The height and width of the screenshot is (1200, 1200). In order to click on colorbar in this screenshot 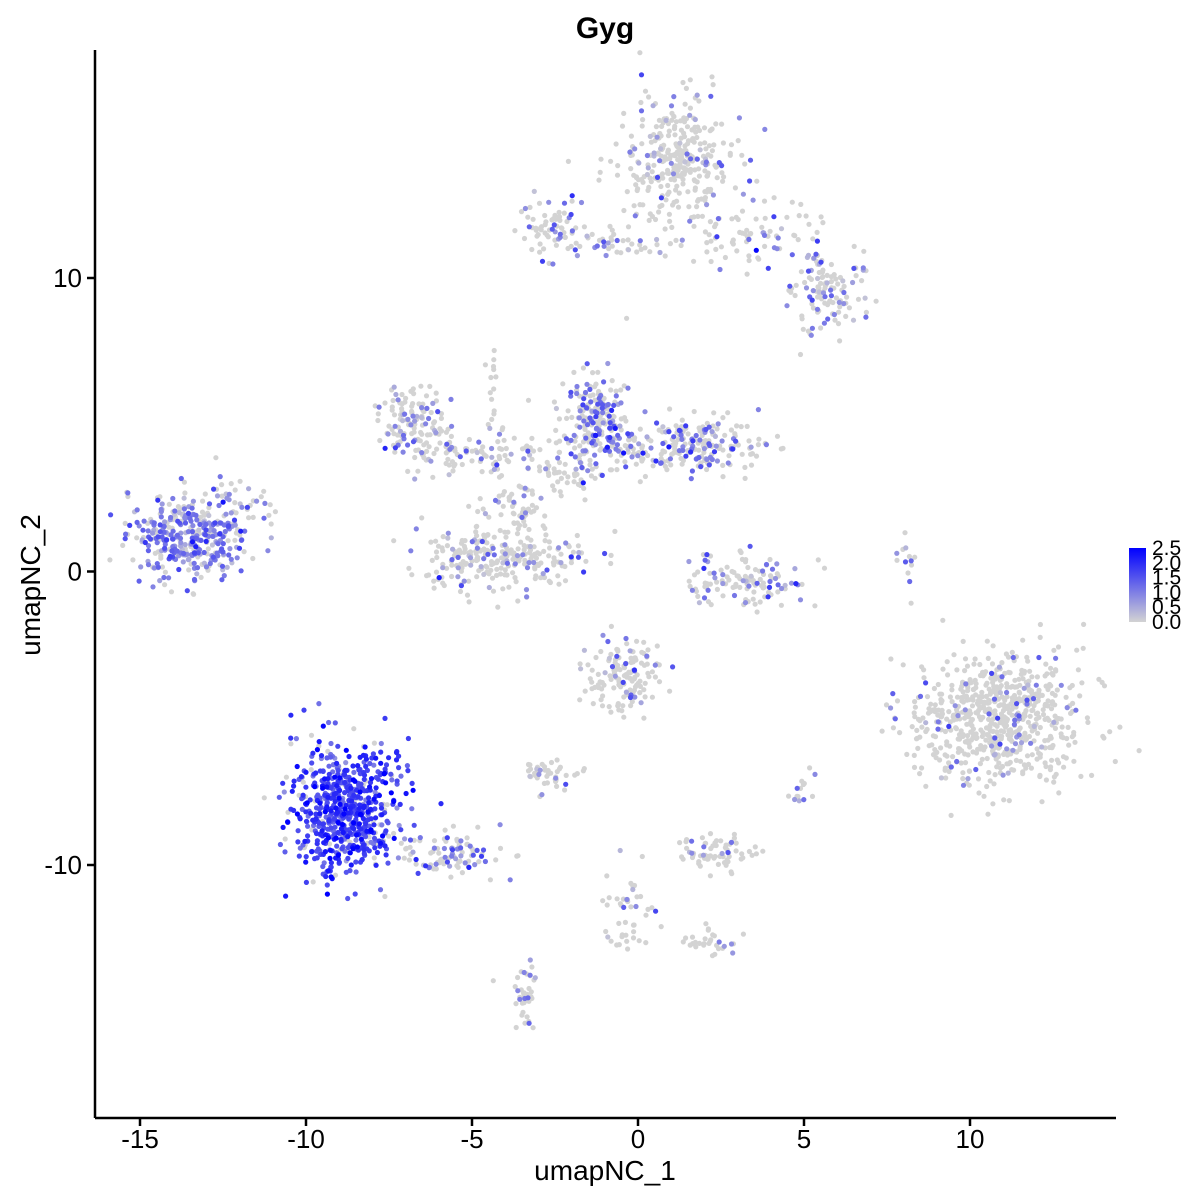, I will do `click(1137, 585)`.